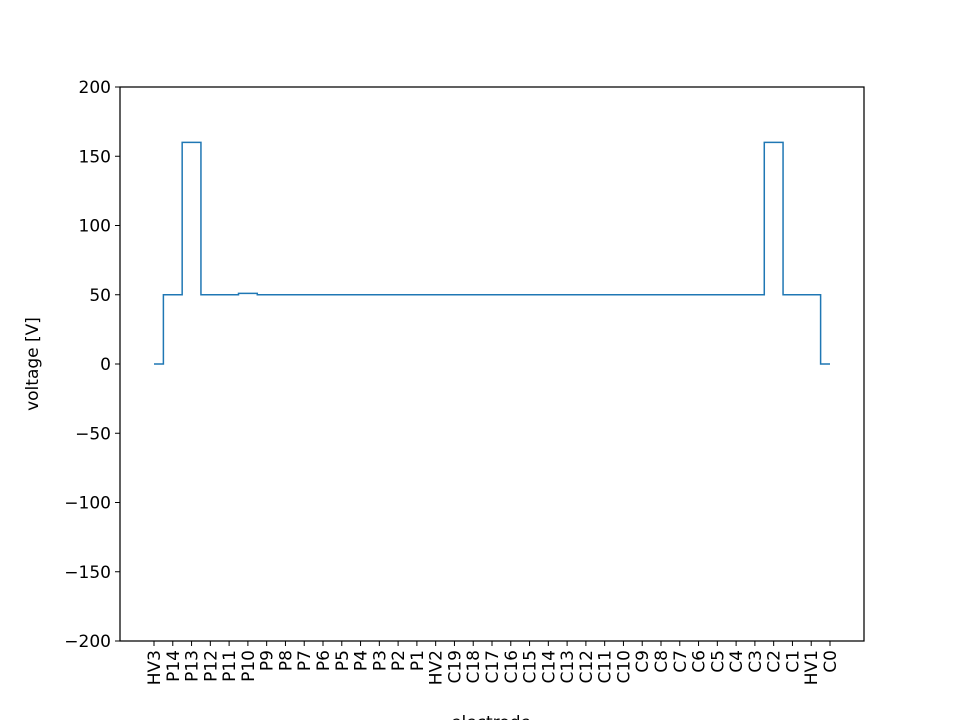 This screenshot has height=720, width=960. Describe the element at coordinates (455, 667) in the screenshot. I see `x-tick-label: C19` at that location.